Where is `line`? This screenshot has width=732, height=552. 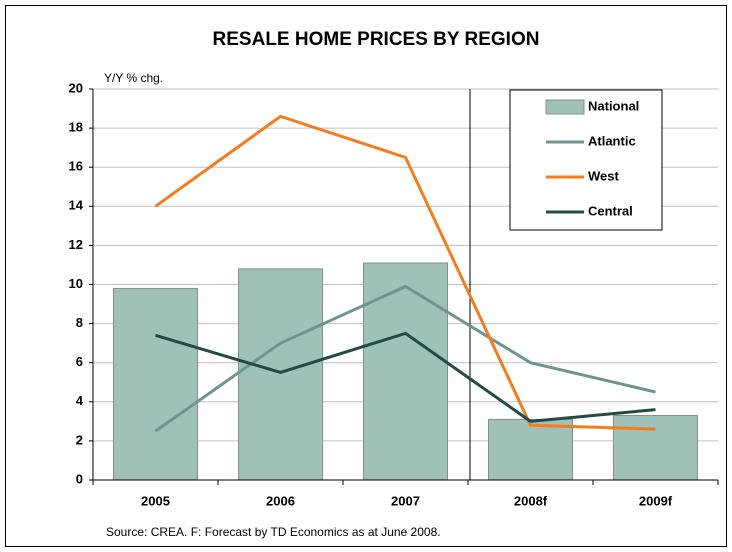 line is located at coordinates (405, 377).